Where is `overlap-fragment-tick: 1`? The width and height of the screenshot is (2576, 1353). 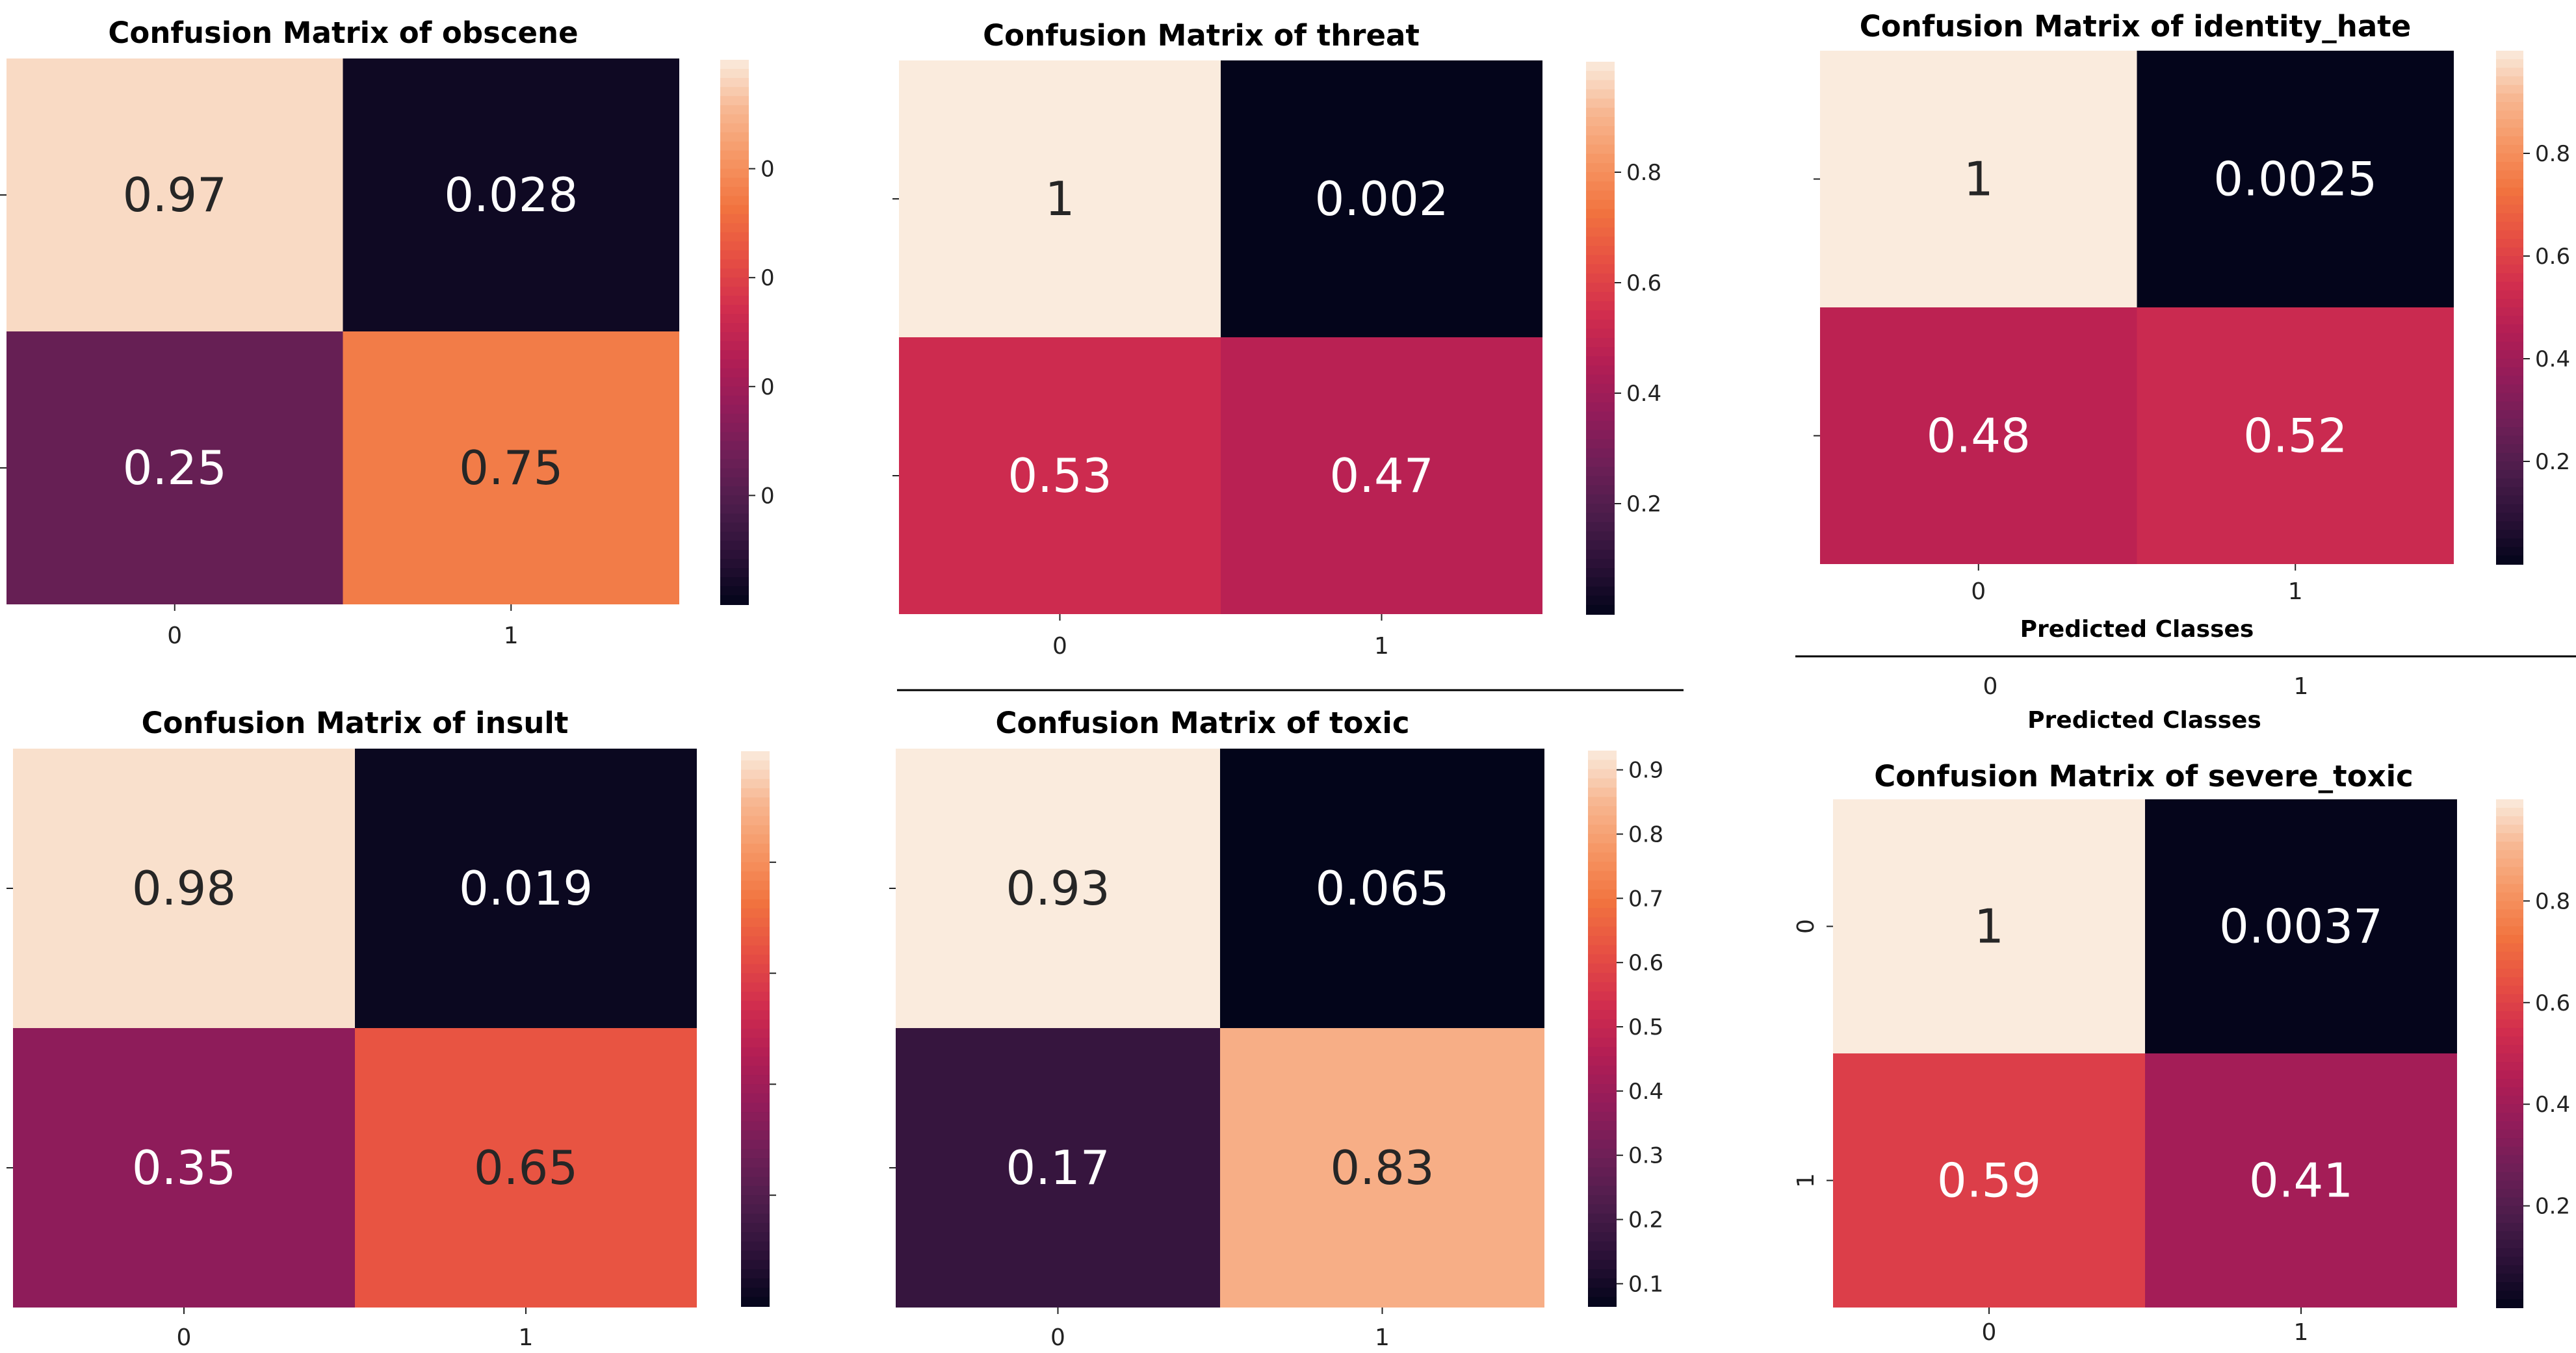 overlap-fragment-tick: 1 is located at coordinates (2301, 686).